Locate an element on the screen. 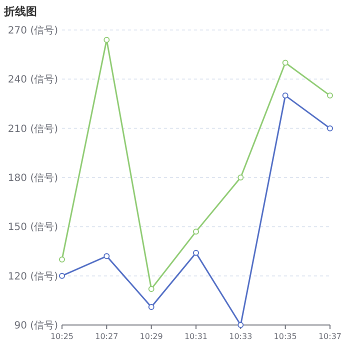 This screenshot has width=350, height=350. y-tick-label: 240 (信号) is located at coordinates (33, 80).